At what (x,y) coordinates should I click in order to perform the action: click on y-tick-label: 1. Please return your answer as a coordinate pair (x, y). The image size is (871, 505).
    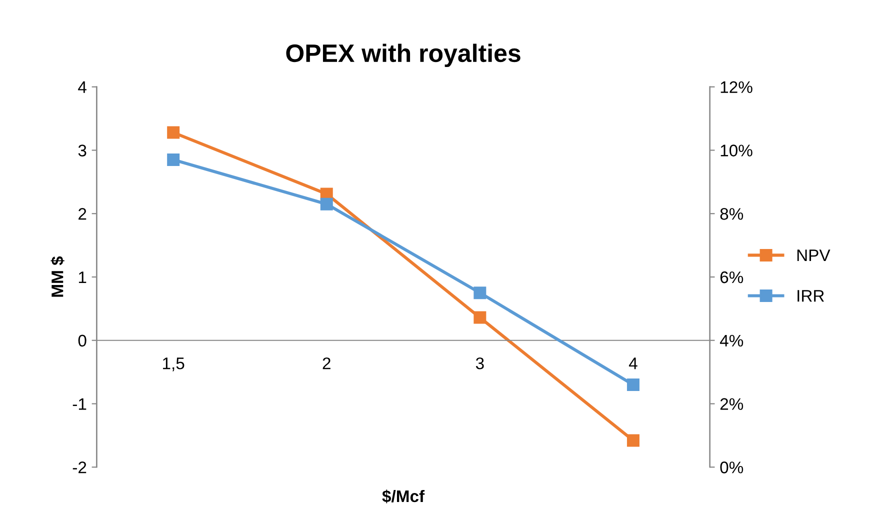
    Looking at the image, I should click on (82, 278).